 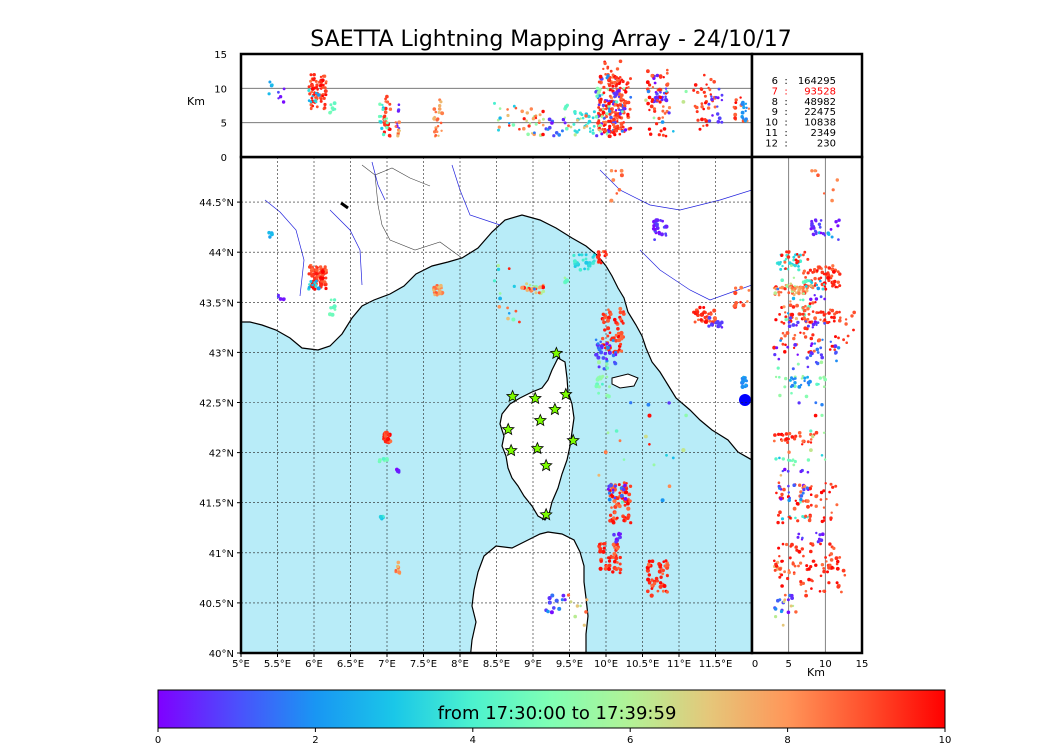 I want to click on map-y-tick-label: 43°N, so click(x=221, y=353).